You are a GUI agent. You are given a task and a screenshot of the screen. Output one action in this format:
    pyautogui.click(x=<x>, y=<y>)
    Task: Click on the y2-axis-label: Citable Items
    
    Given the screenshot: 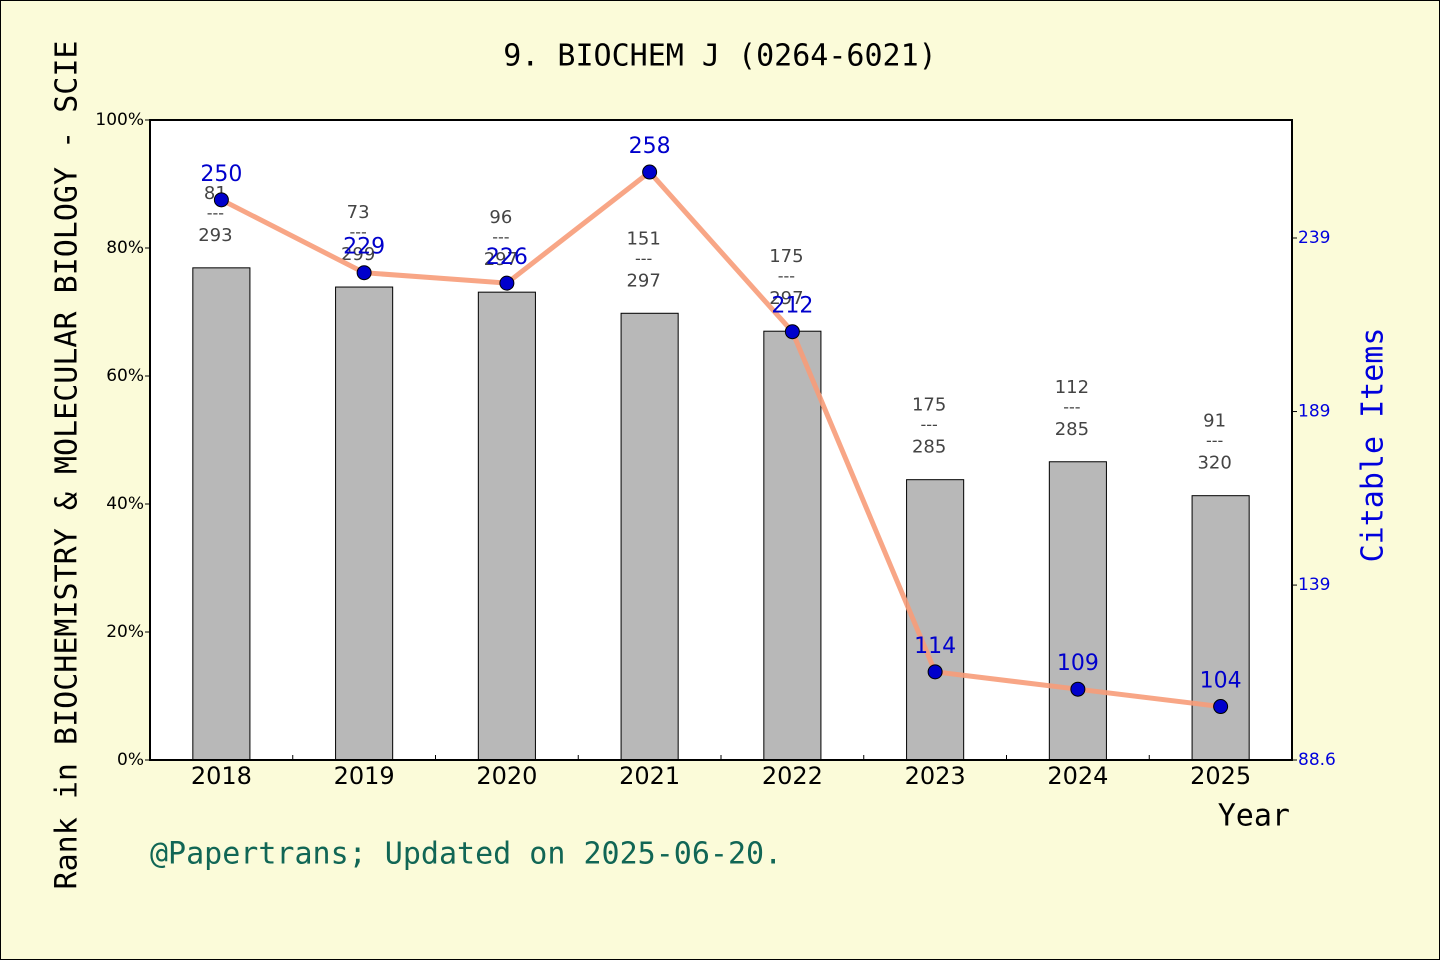 What is the action you would take?
    pyautogui.click(x=1373, y=445)
    